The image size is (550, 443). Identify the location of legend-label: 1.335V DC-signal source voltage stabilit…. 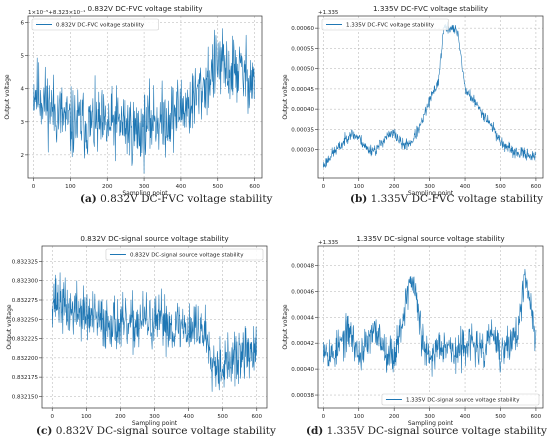
(463, 400).